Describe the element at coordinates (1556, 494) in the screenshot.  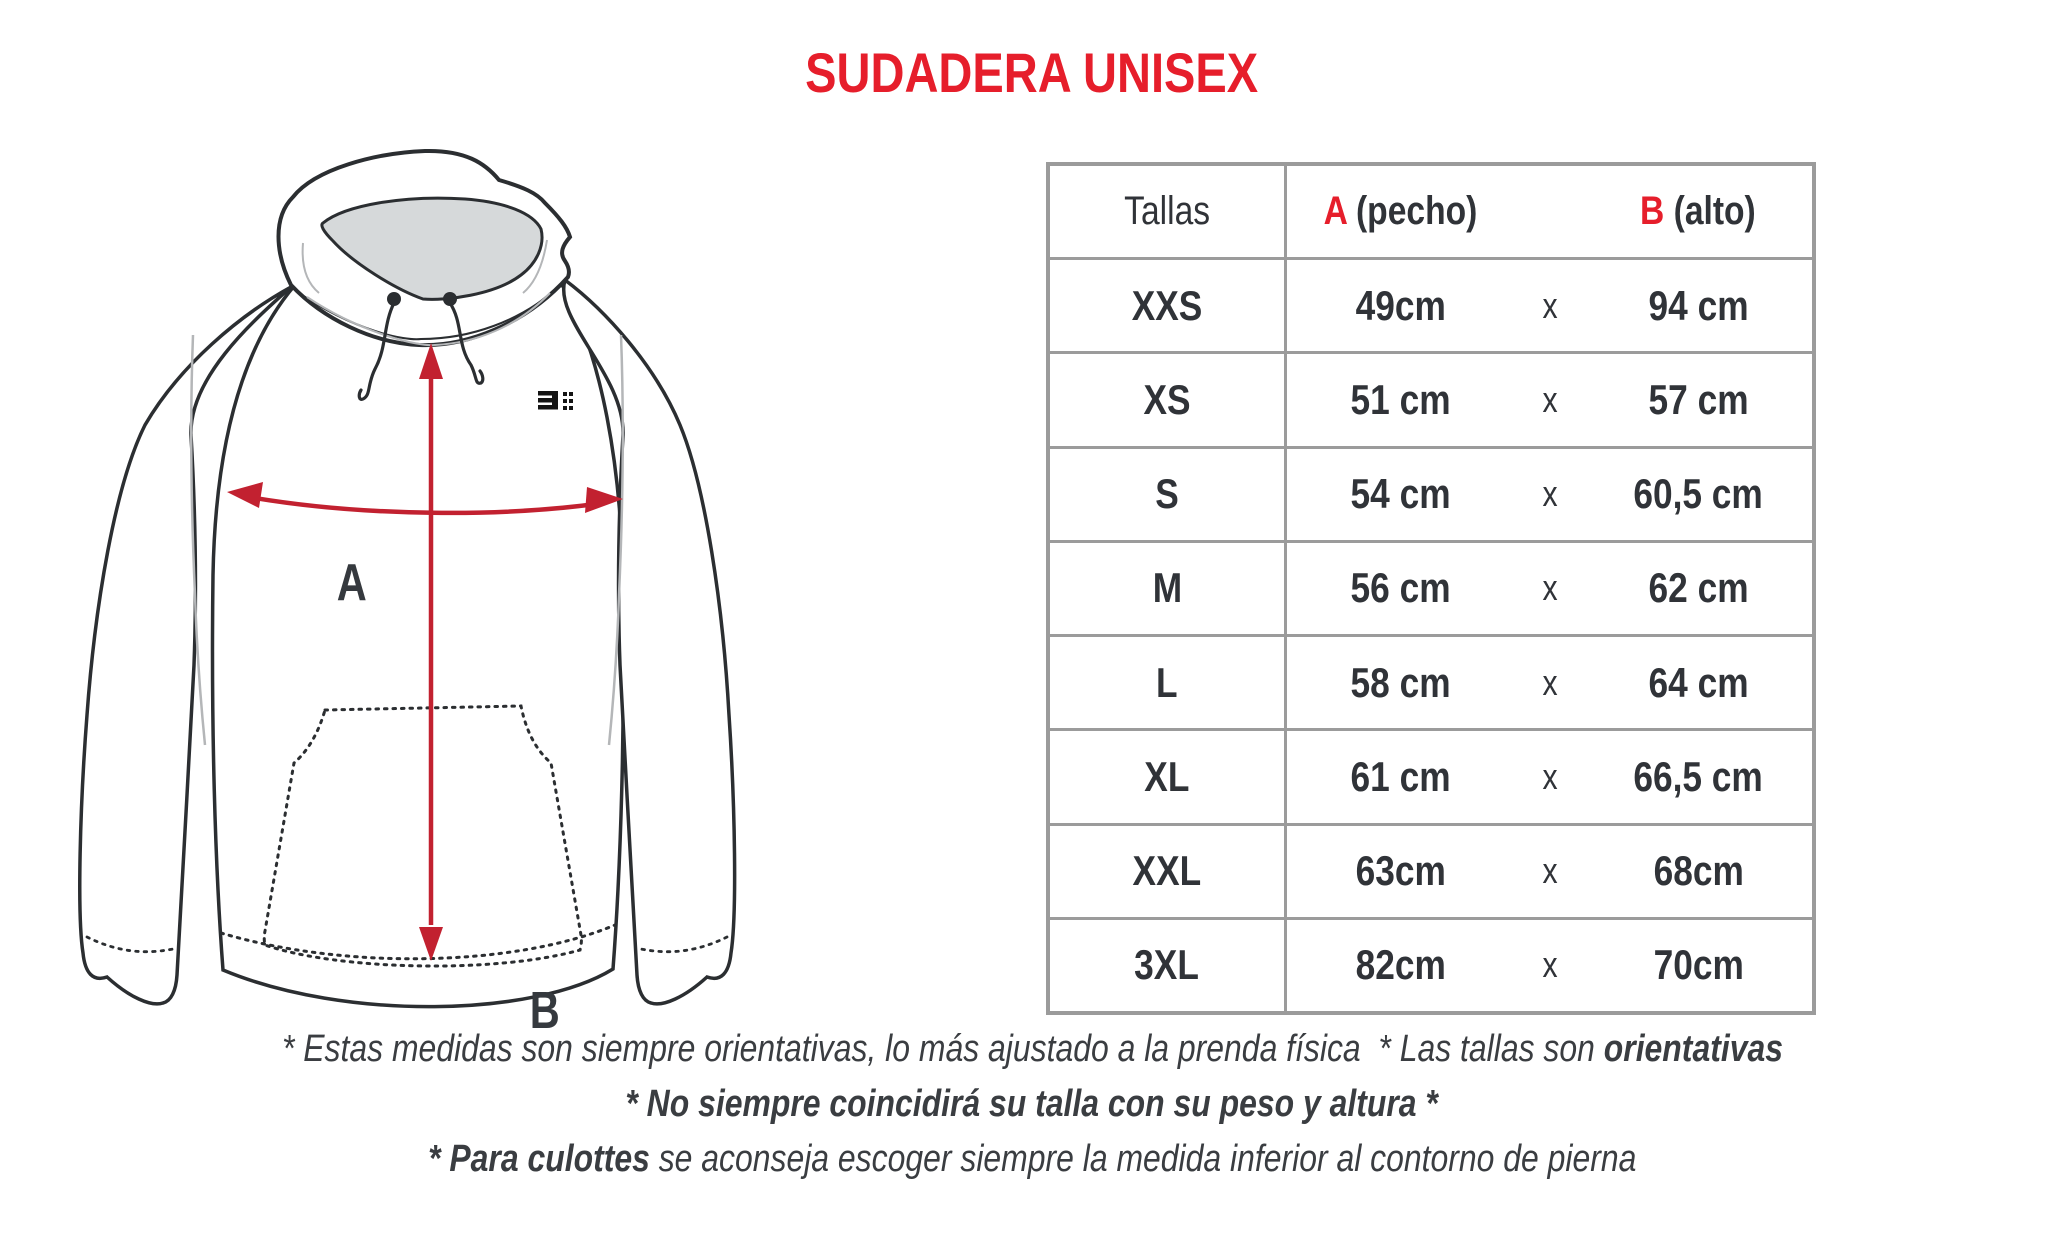
I see `measure-cell: 54 cm x 60,5 cm` at that location.